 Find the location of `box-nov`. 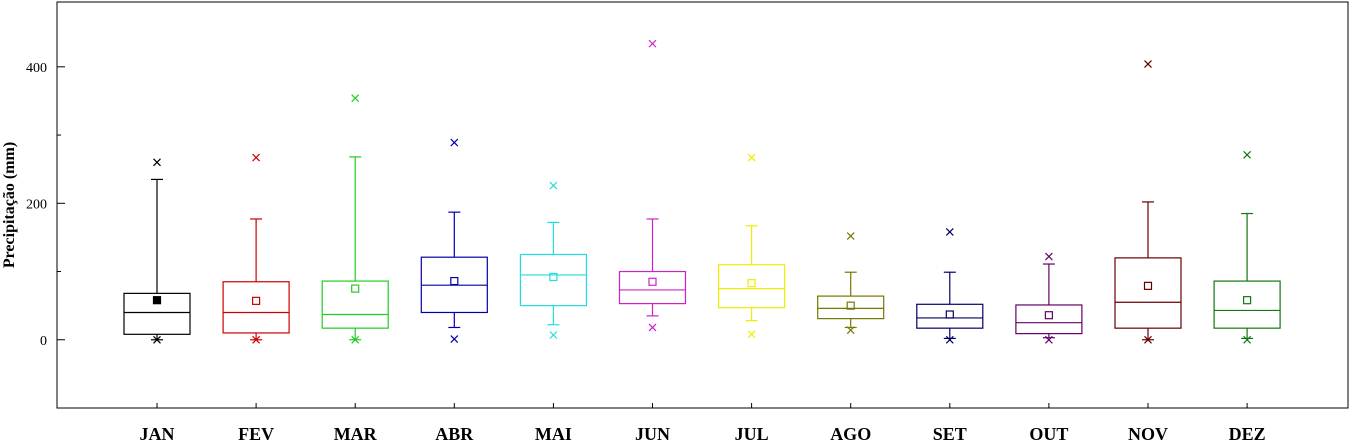

box-nov is located at coordinates (1148, 202).